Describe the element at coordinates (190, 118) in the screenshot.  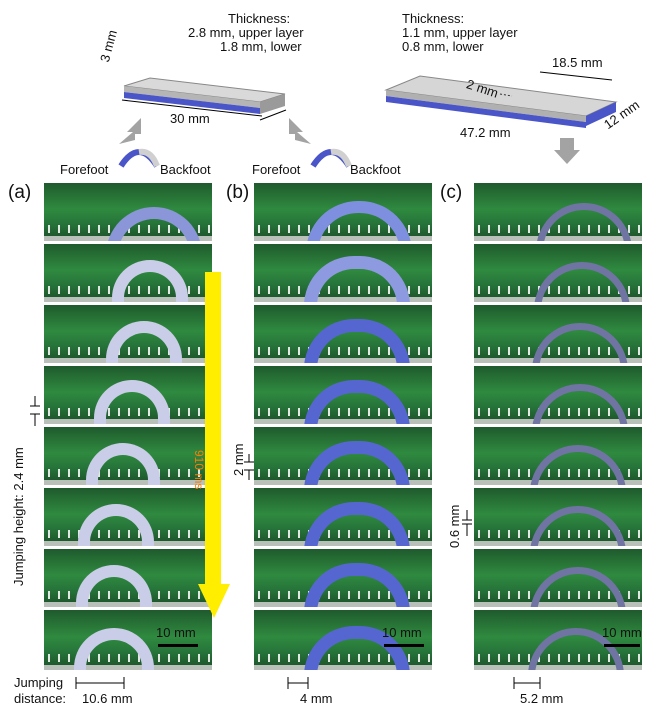
I see `specimen-a-length: 30 mm` at that location.